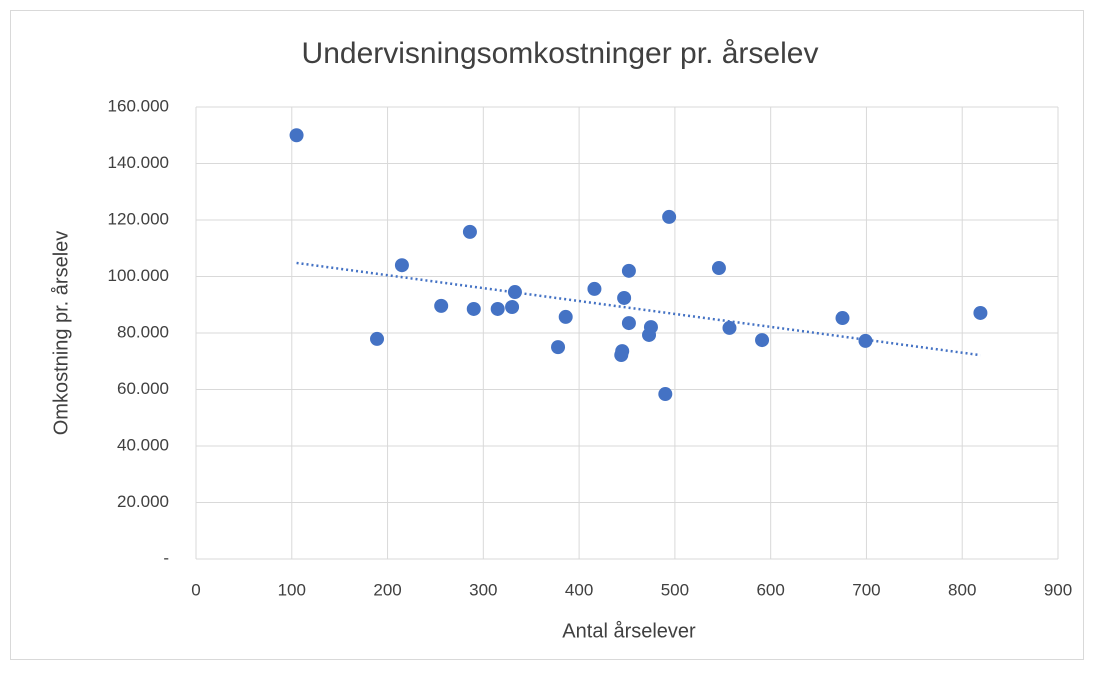  Describe the element at coordinates (166, 557) in the screenshot. I see `y-tick-label: -` at that location.